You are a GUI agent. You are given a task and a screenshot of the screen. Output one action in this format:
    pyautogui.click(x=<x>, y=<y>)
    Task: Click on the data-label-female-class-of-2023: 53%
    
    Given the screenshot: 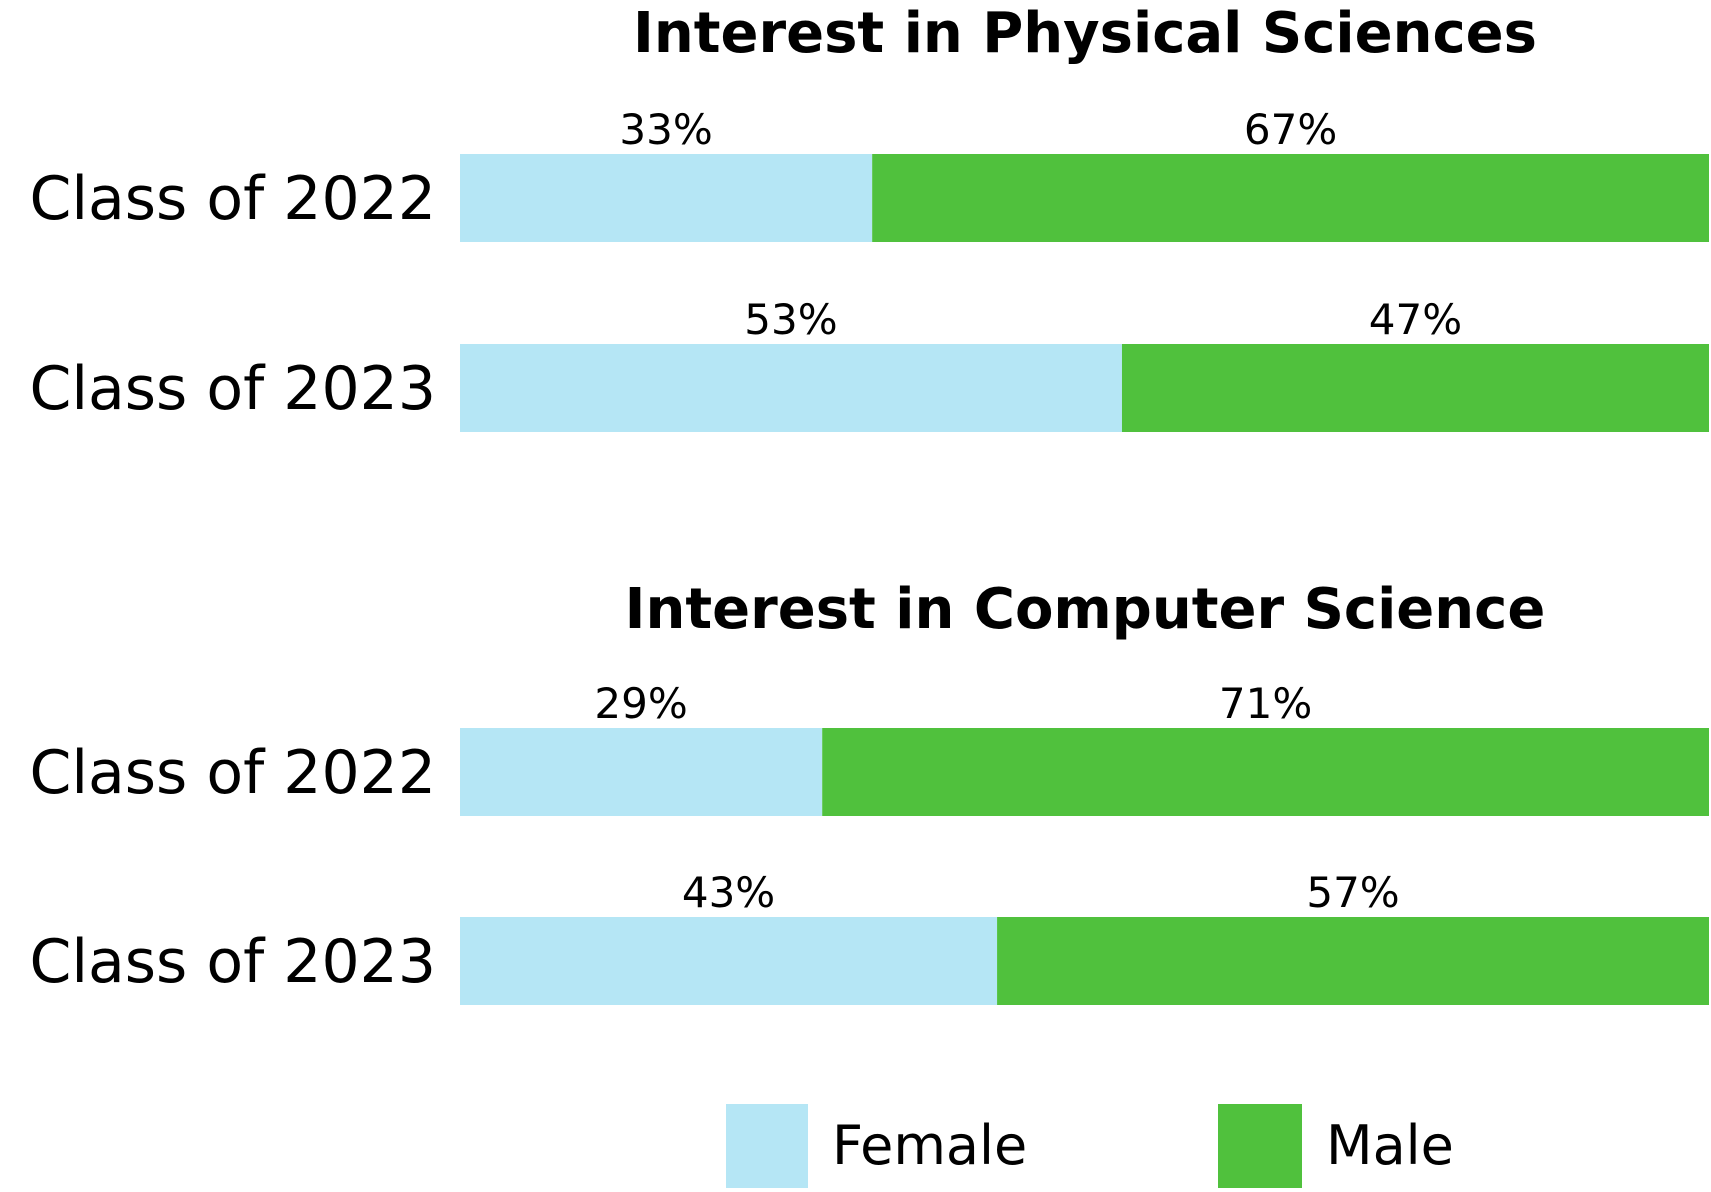 What is the action you would take?
    pyautogui.click(x=790, y=319)
    